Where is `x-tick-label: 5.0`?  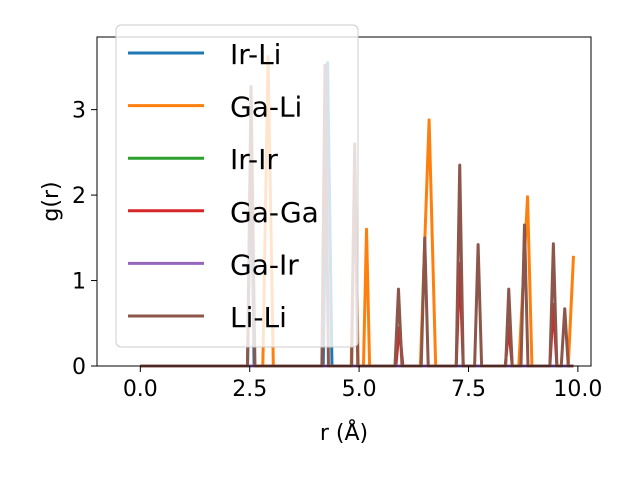
x-tick-label: 5.0 is located at coordinates (359, 389).